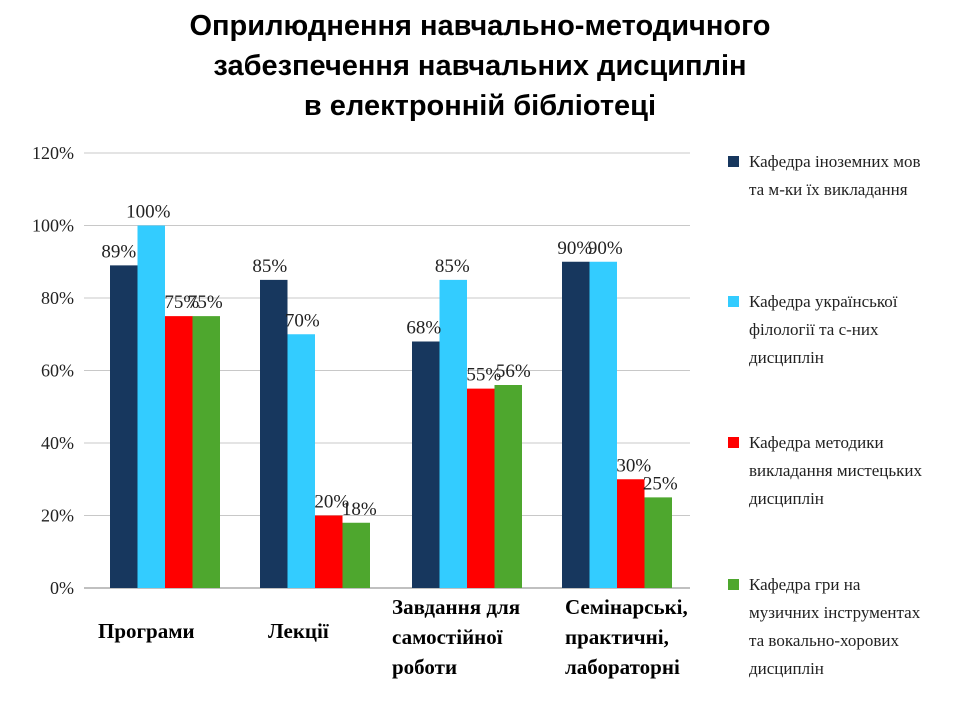 This screenshot has width=960, height=720. I want to click on legend-entry-line: музичних інструментах, so click(835, 612).